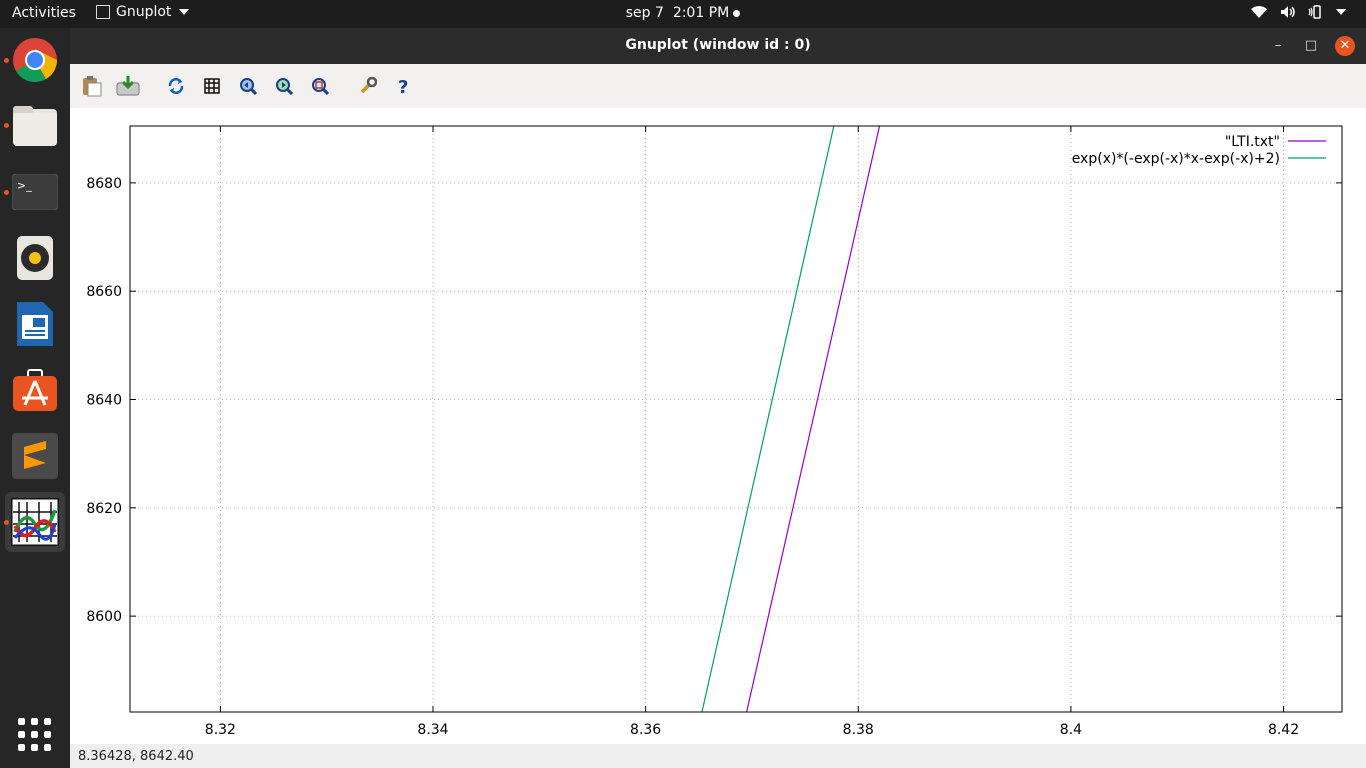 Image resolution: width=1366 pixels, height=768 pixels. I want to click on app-menu-label: Gnuplot, so click(144, 12).